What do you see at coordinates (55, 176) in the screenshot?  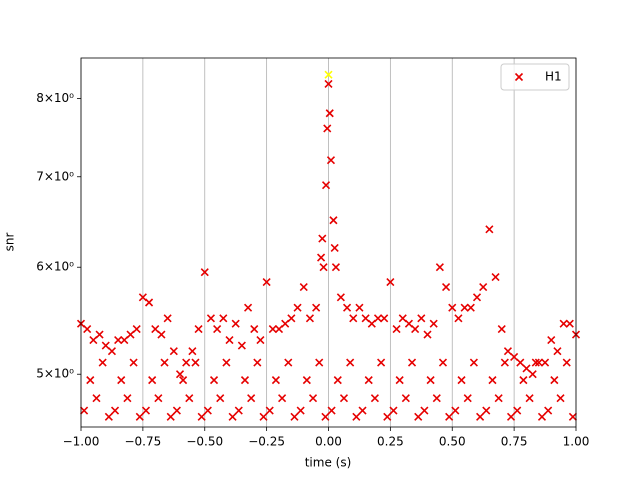 I see `y-tick-label: 7×10⁰` at bounding box center [55, 176].